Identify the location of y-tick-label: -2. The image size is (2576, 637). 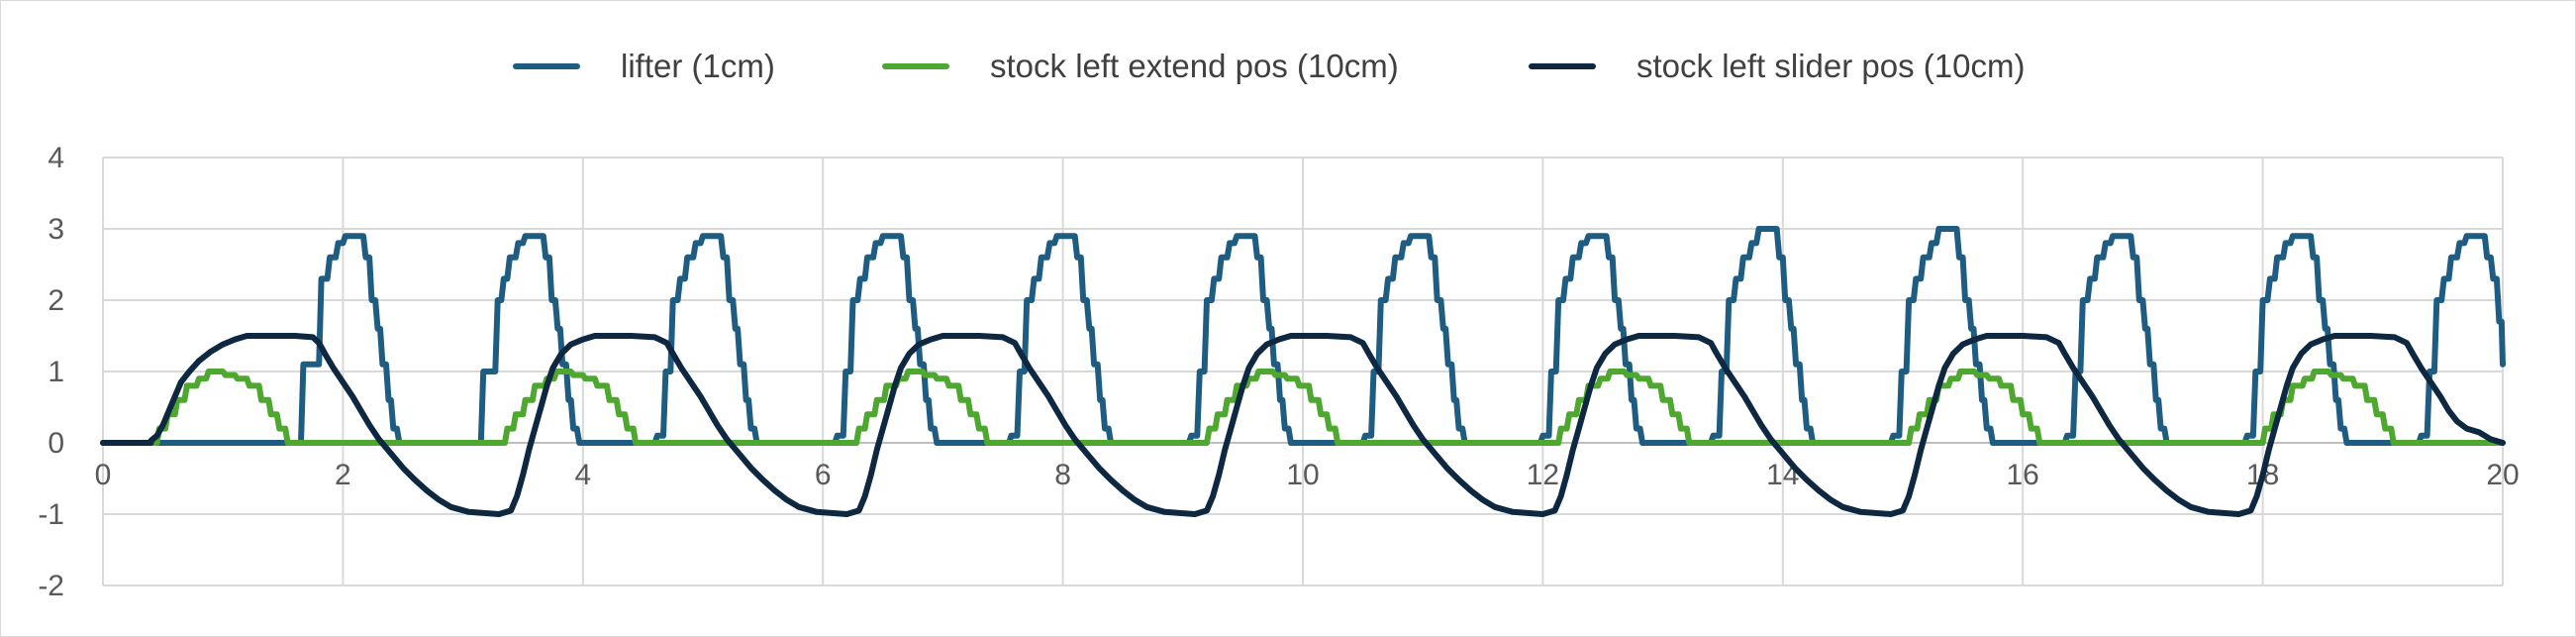
(51, 586).